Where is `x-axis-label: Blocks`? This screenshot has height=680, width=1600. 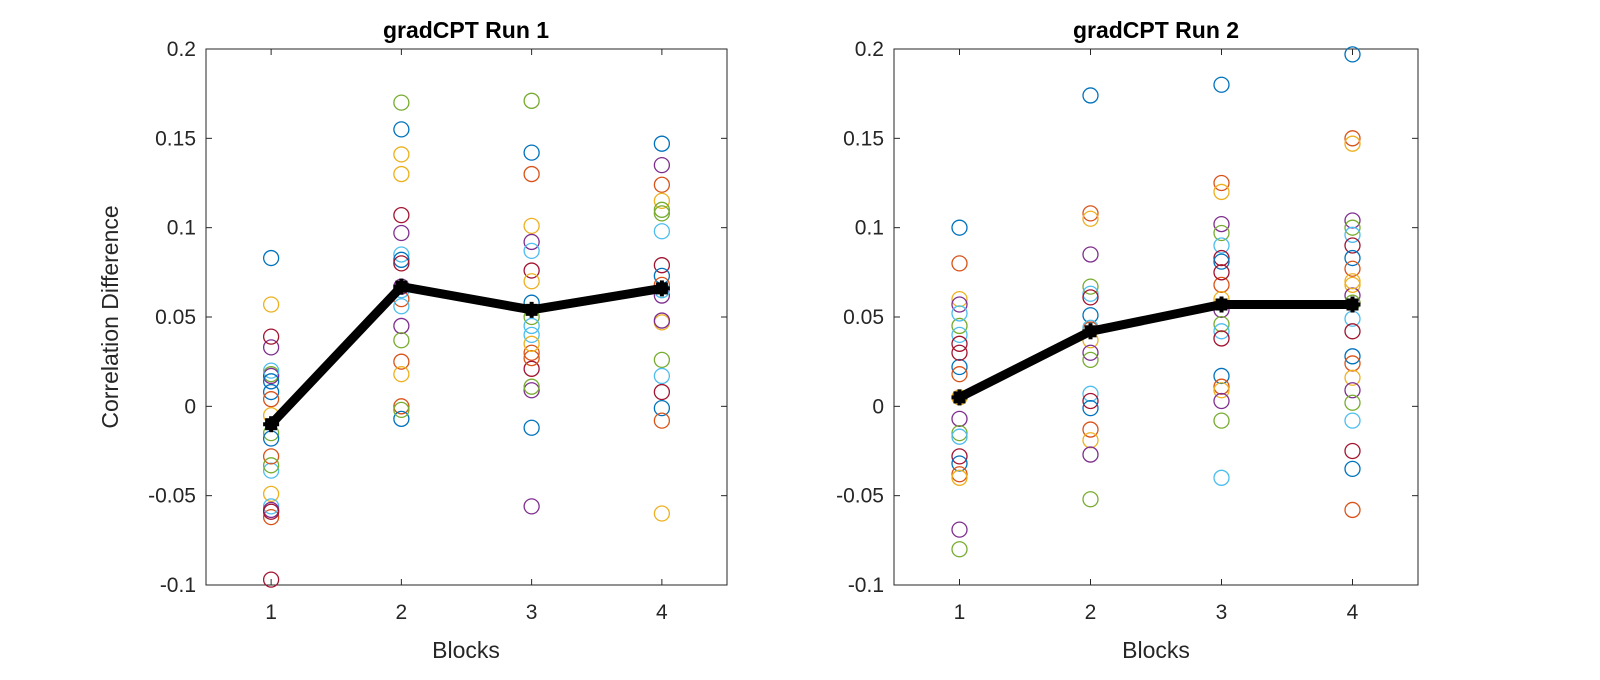 x-axis-label: Blocks is located at coordinates (1156, 650).